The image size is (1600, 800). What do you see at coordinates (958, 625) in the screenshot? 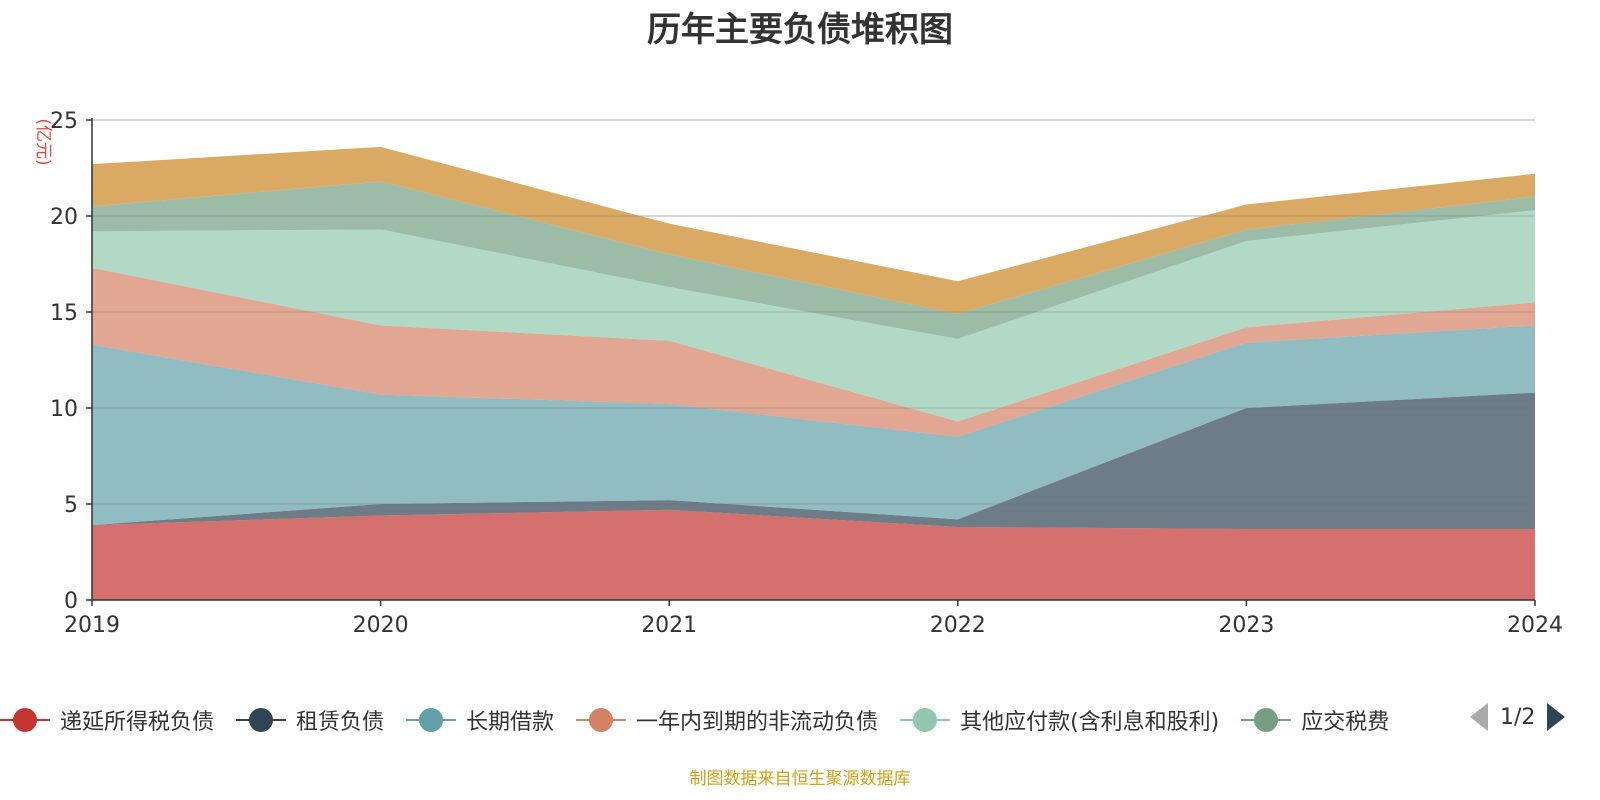
I see `x-tick-label: 2022` at bounding box center [958, 625].